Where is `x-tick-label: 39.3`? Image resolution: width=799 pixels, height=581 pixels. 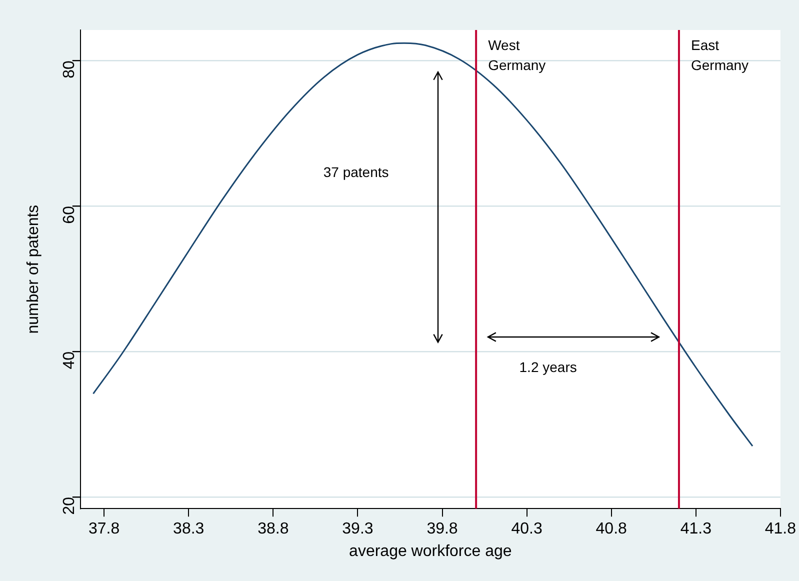 x-tick-label: 39.3 is located at coordinates (358, 529).